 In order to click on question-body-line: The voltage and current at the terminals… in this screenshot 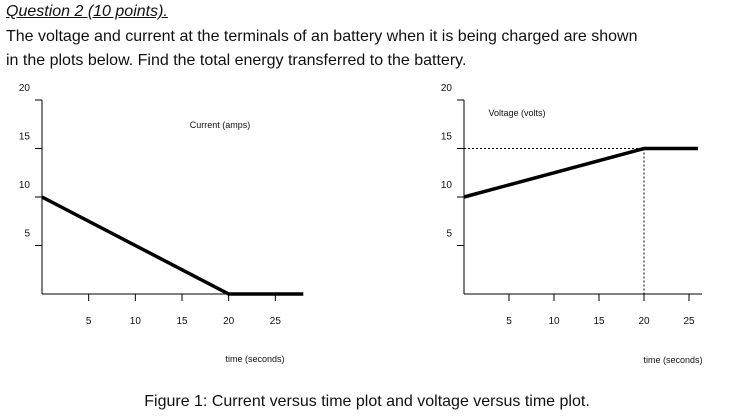, I will do `click(322, 36)`.